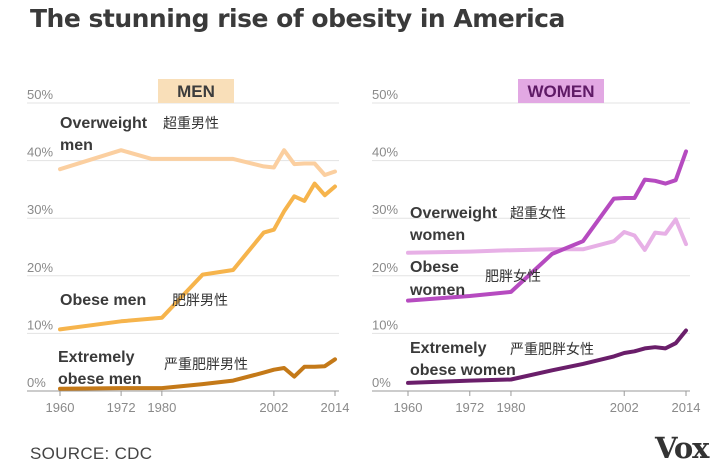 This screenshot has height=474, width=728. What do you see at coordinates (297, 18) in the screenshot?
I see `chart-title: The stunning rise of obesity in America` at bounding box center [297, 18].